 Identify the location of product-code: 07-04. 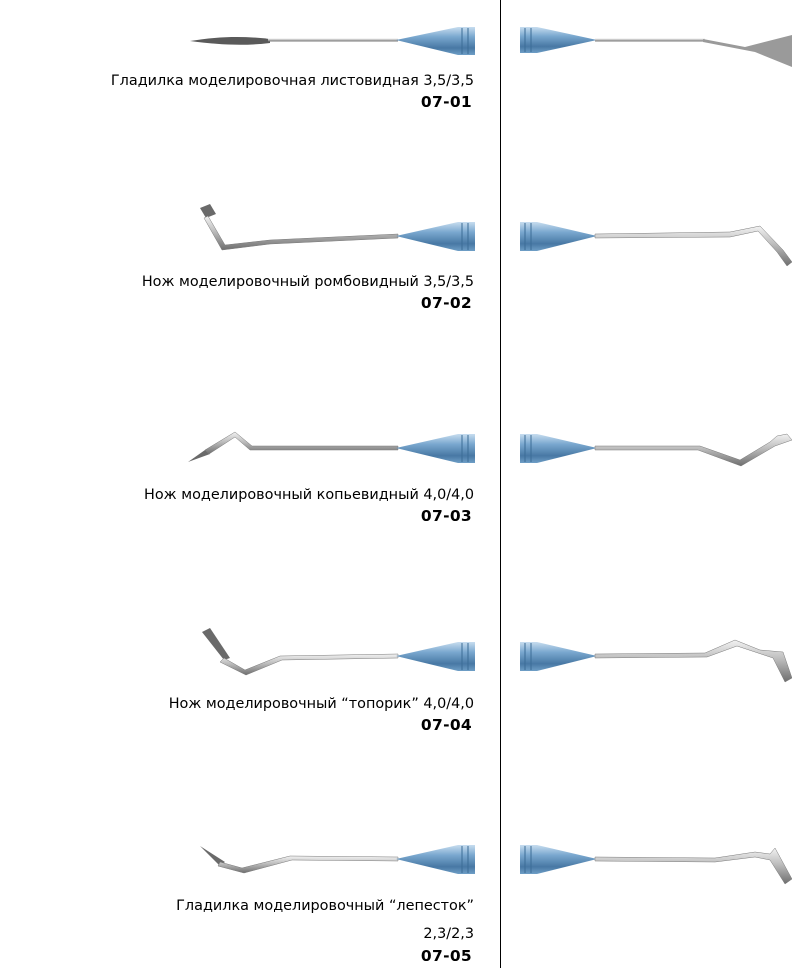
(446, 725).